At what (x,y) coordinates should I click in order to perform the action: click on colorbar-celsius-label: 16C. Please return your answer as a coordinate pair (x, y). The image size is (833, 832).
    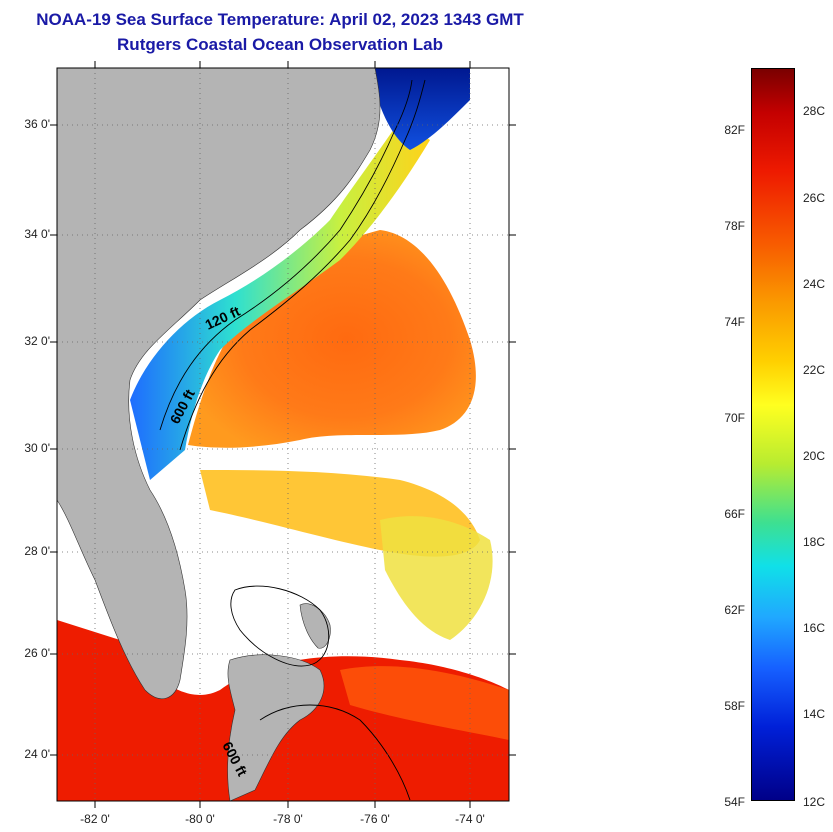
    Looking at the image, I should click on (814, 628).